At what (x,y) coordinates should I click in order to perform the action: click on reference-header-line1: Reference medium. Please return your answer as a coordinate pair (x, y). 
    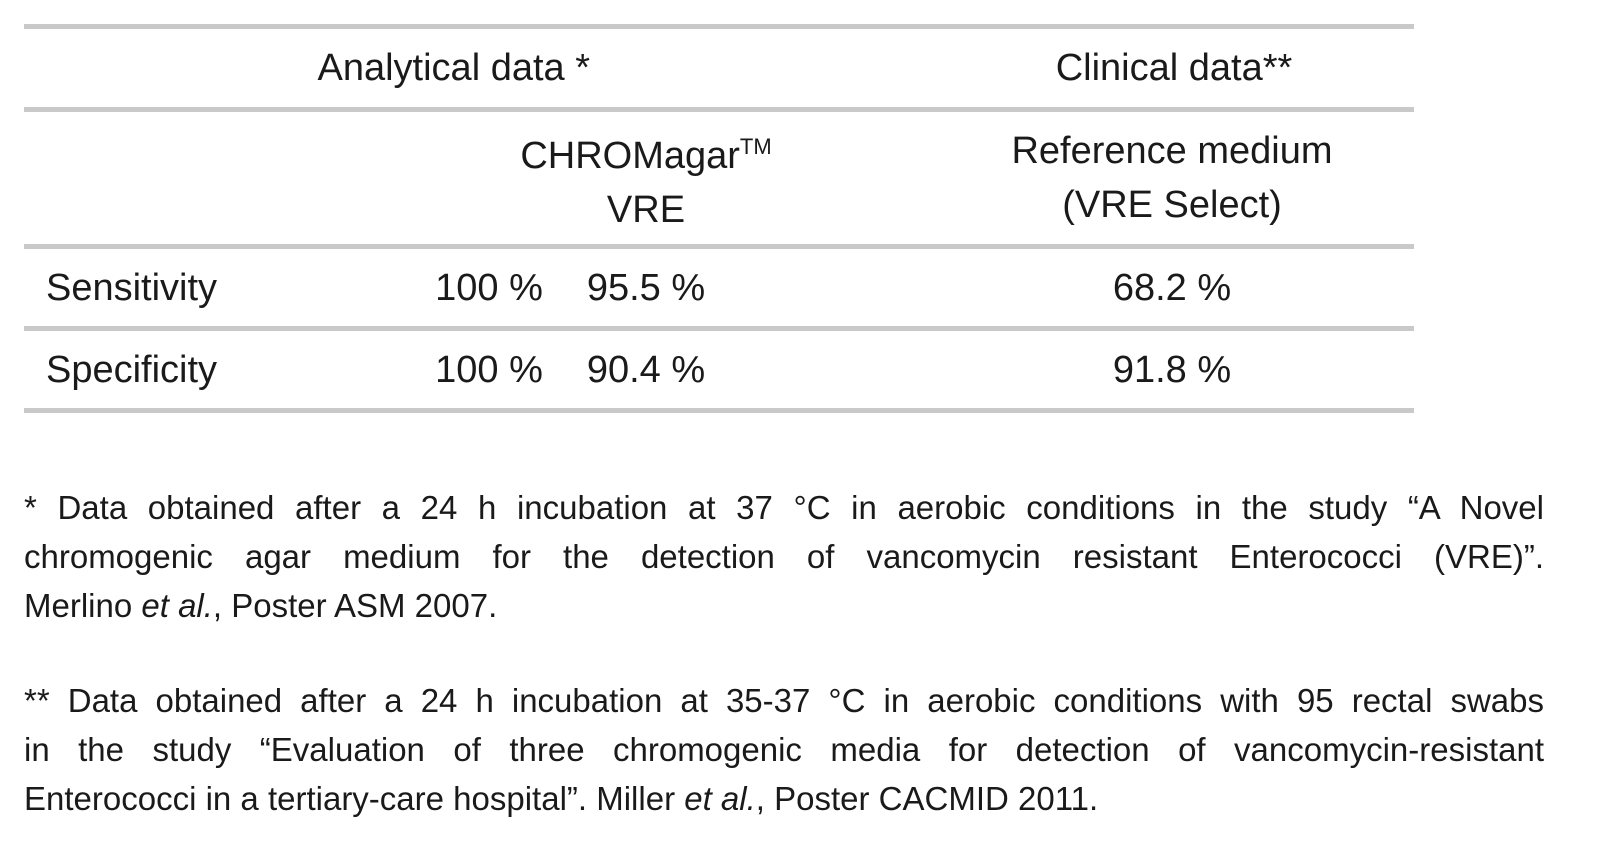
    Looking at the image, I should click on (1172, 151).